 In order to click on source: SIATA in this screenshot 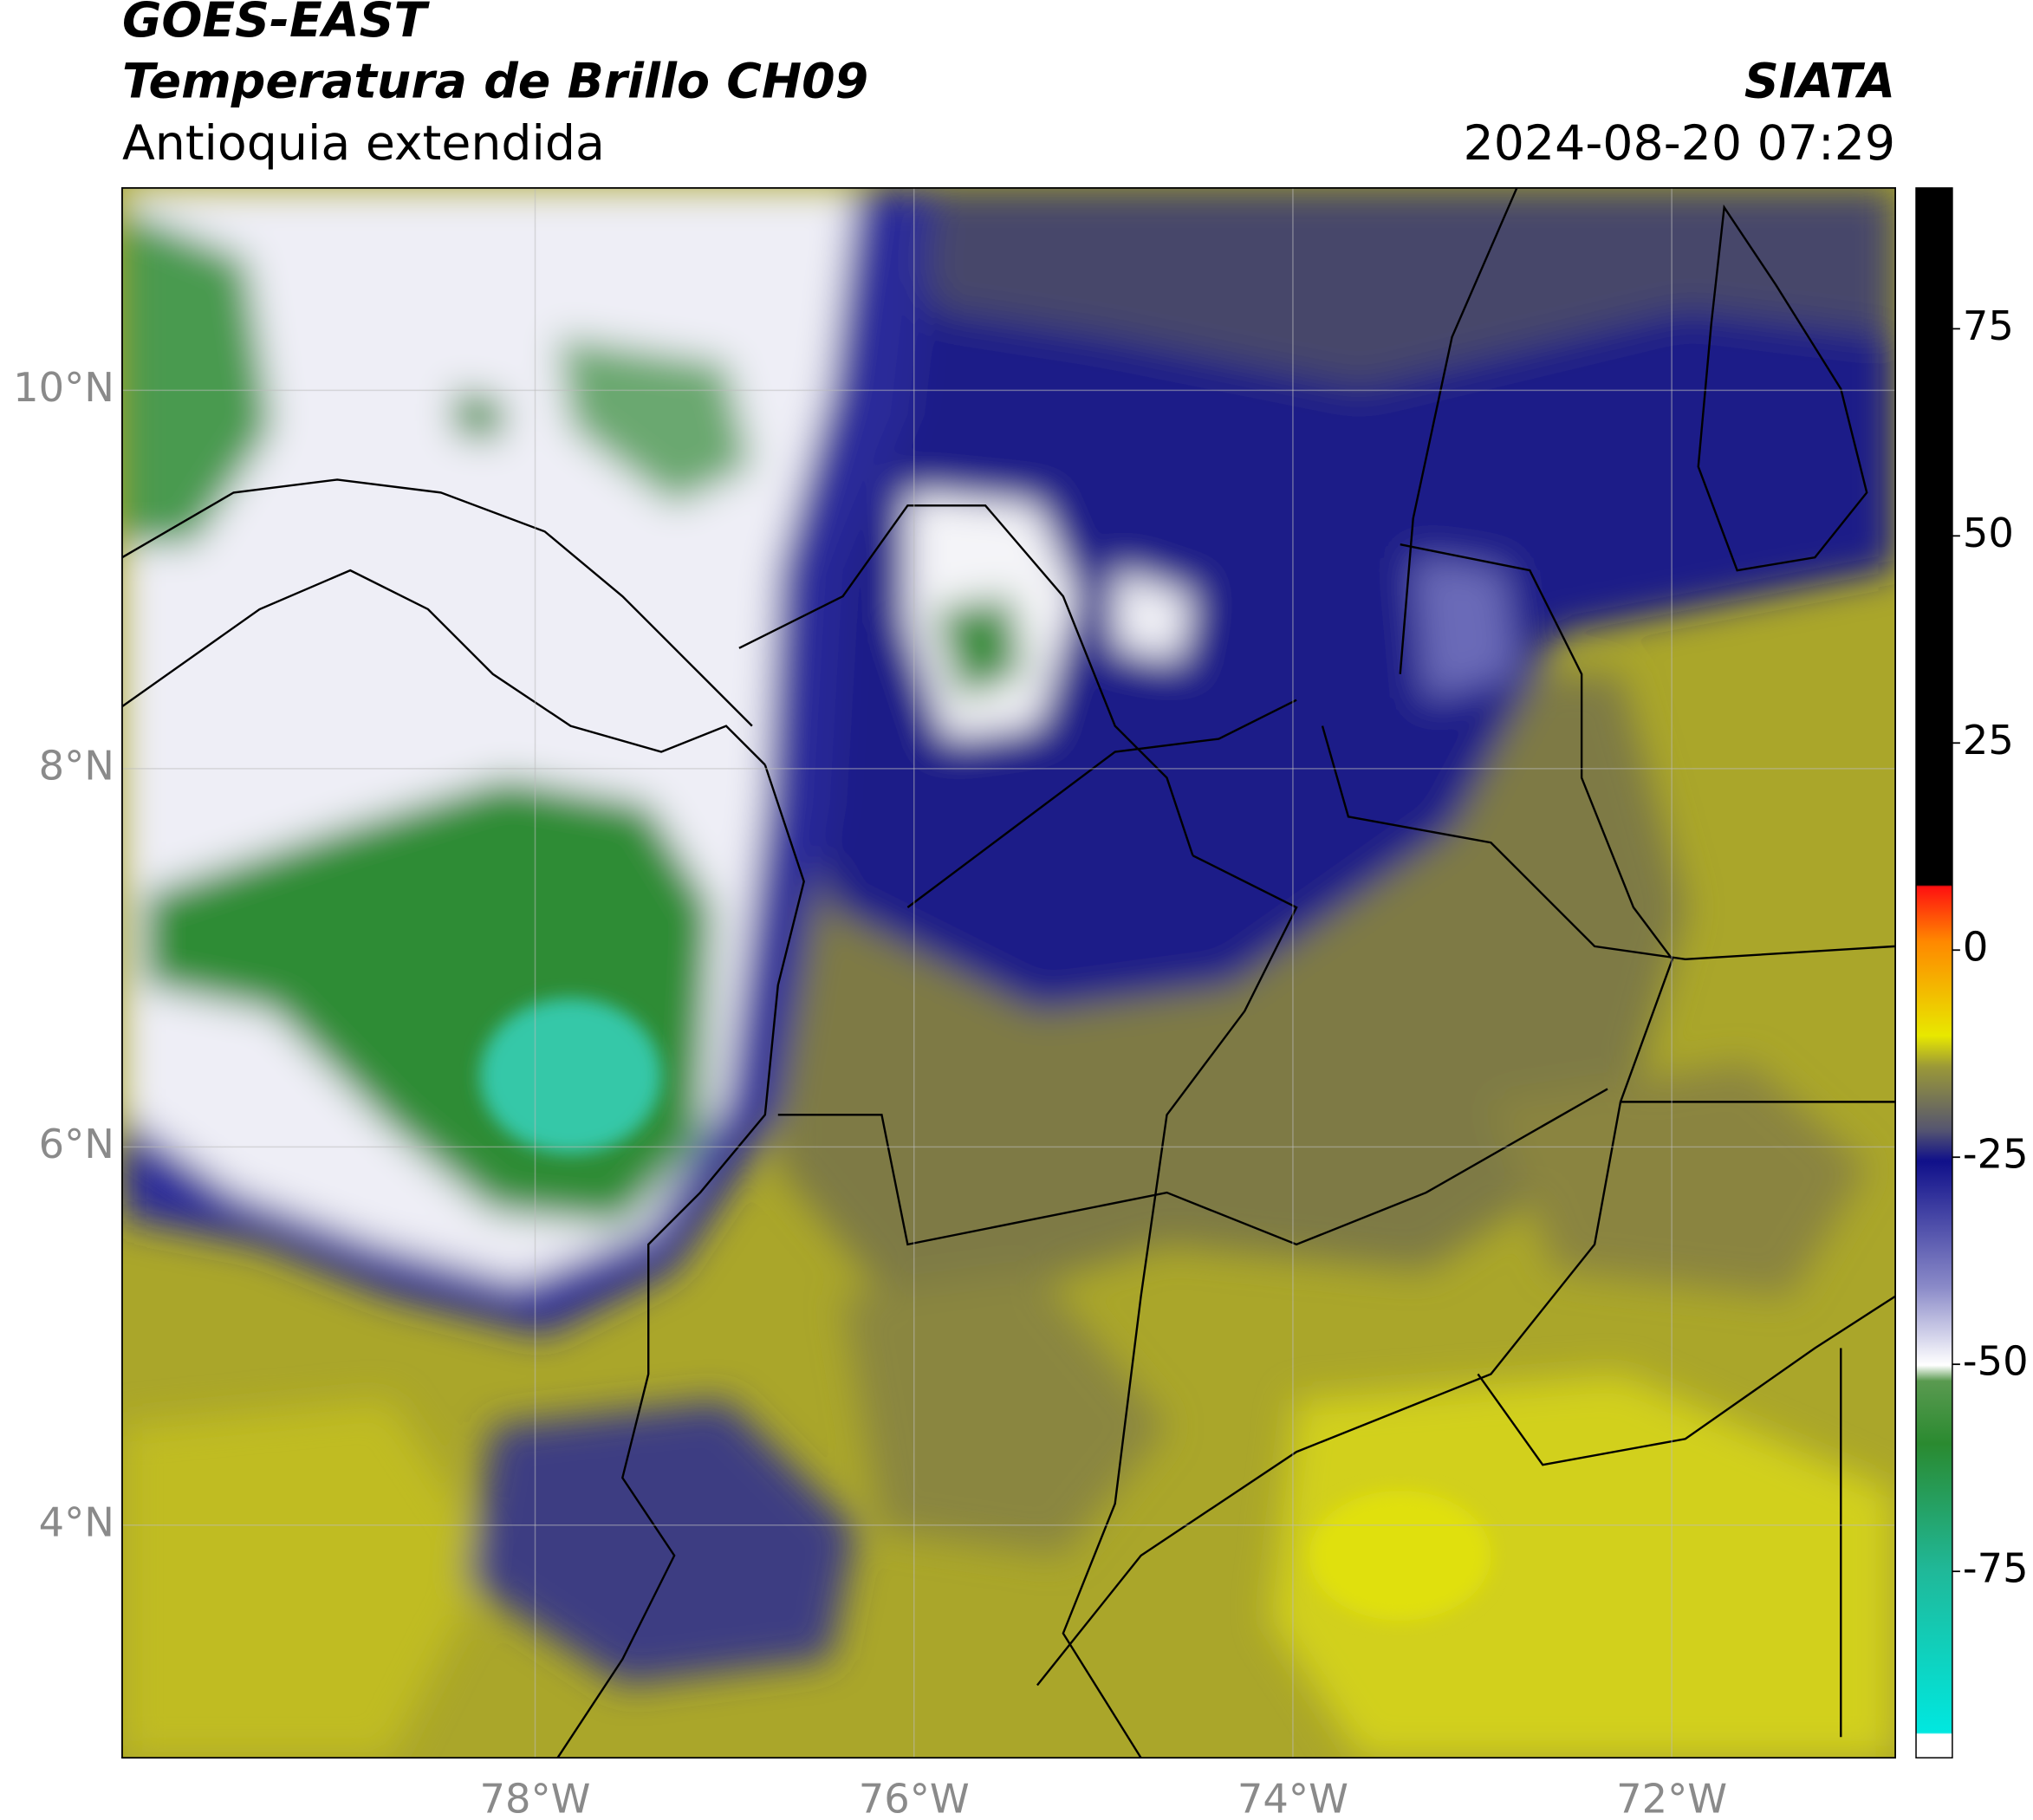, I will do `click(1819, 81)`.